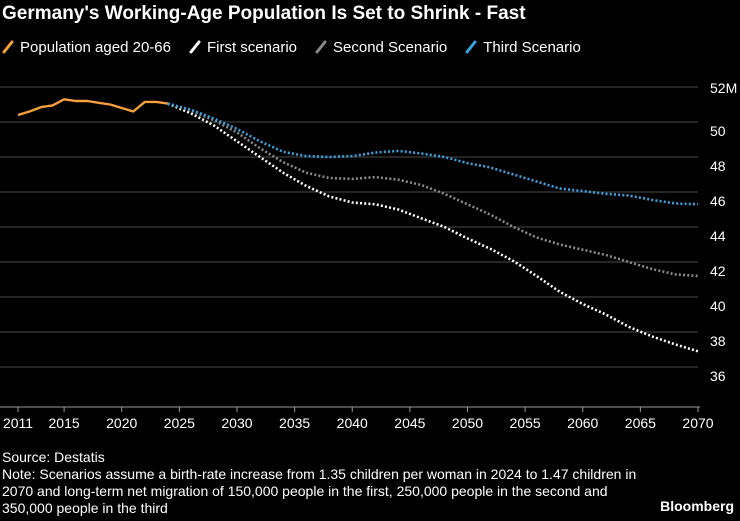 The image size is (740, 521). What do you see at coordinates (467, 423) in the screenshot?
I see `x-tick-label: 2050` at bounding box center [467, 423].